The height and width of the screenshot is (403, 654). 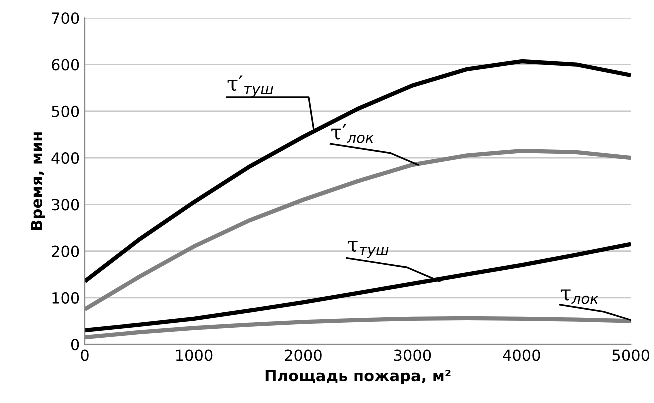 I want to click on y-tick-label: 200, so click(x=66, y=252).